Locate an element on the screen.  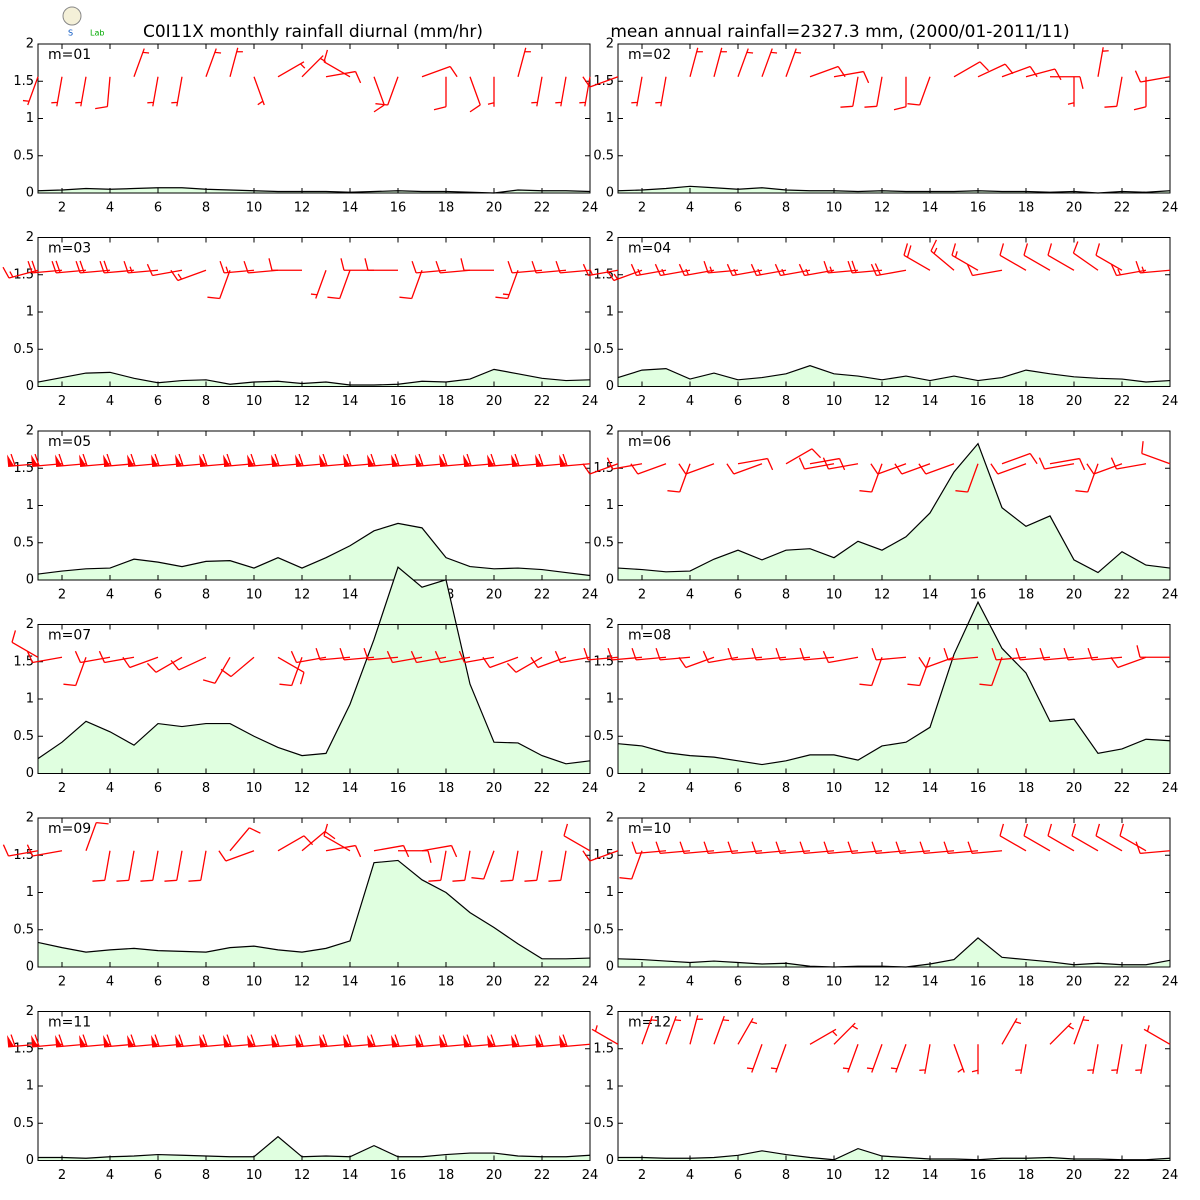
y-tick-label: 0 is located at coordinates (30, 386).